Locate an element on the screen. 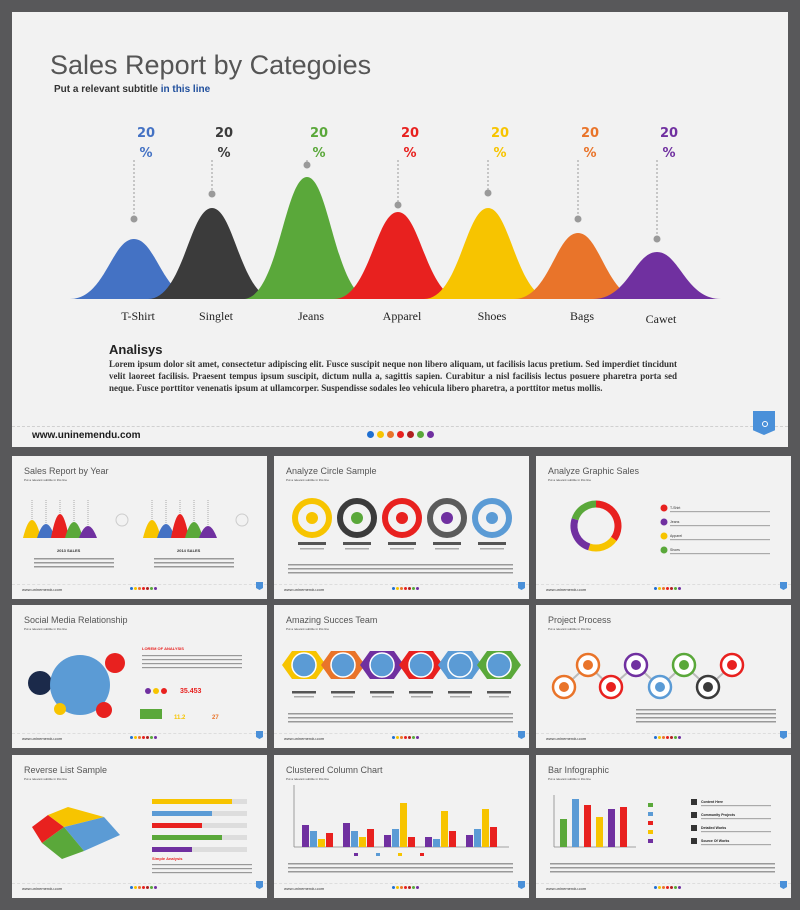 This screenshot has height=910, width=800. peak-bags is located at coordinates (578, 266).